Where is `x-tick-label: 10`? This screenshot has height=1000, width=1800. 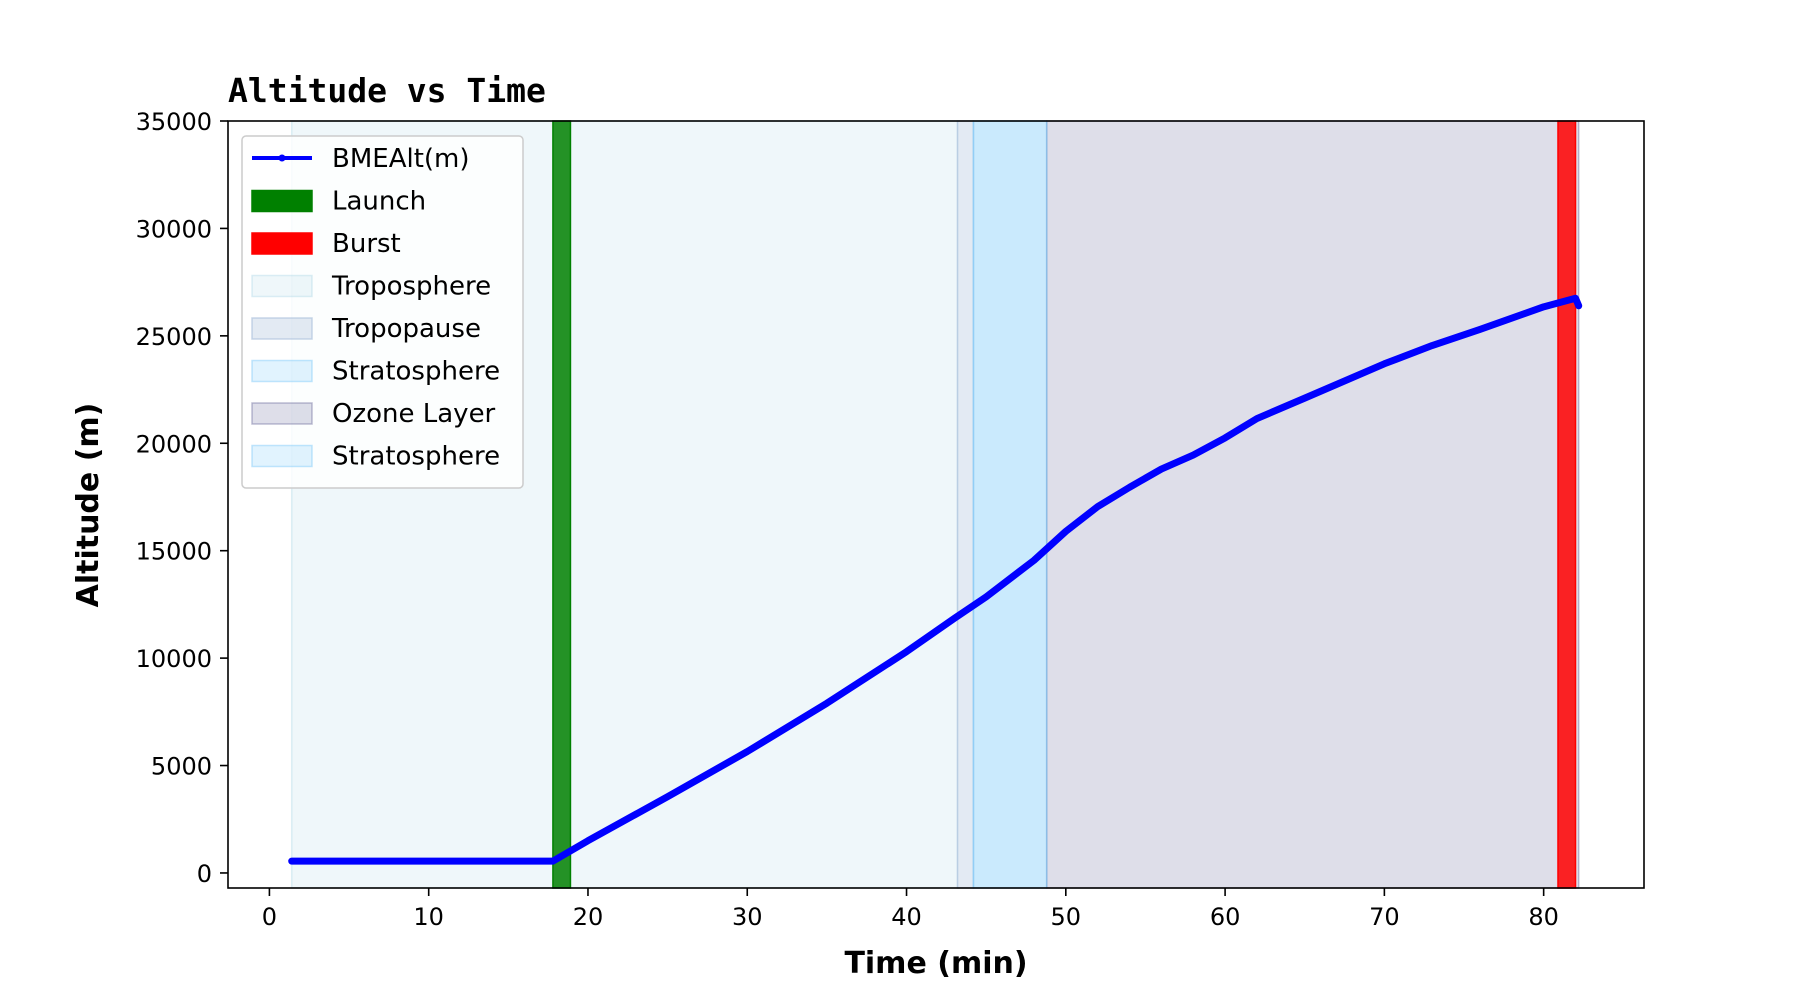
x-tick-label: 10 is located at coordinates (428, 917).